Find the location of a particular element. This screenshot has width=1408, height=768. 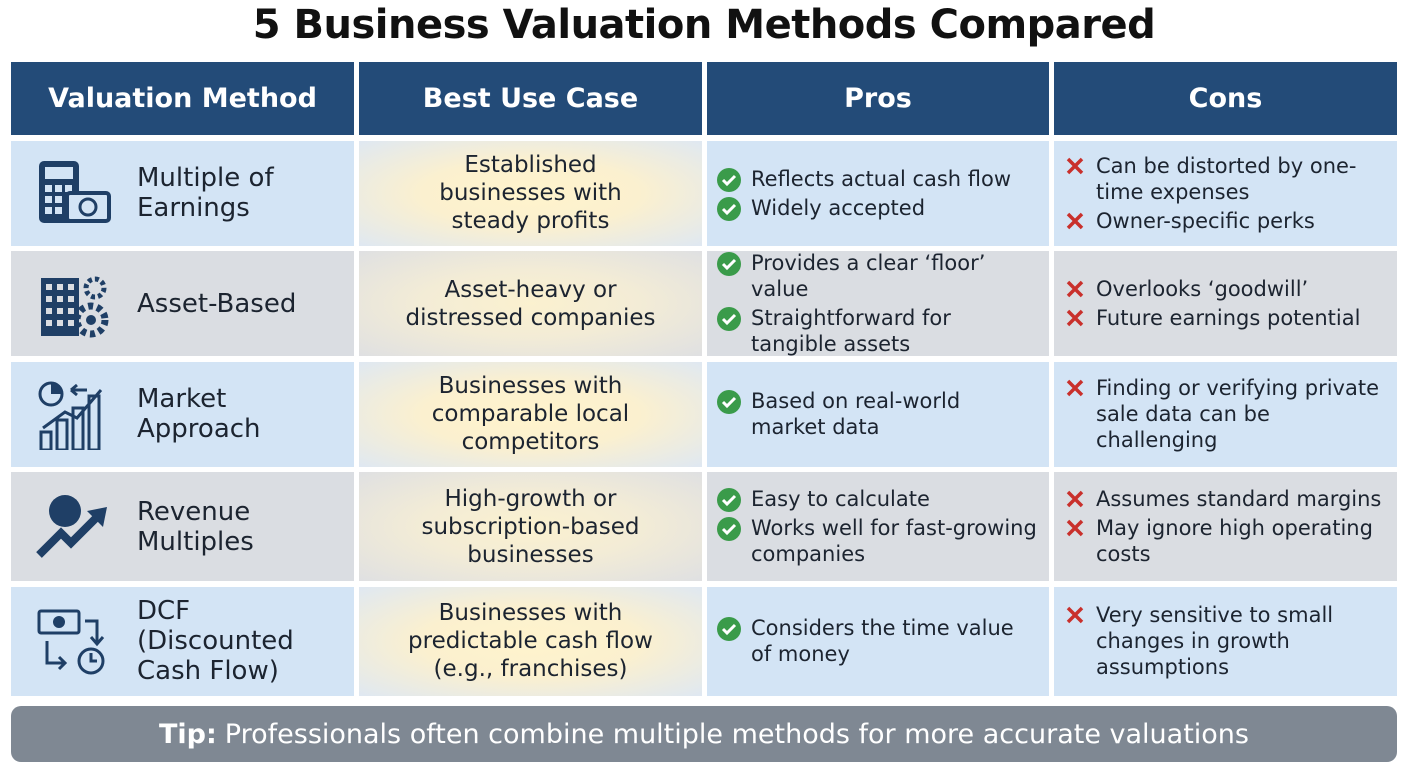

pro-item: Easy to calculate is located at coordinates (878, 499).